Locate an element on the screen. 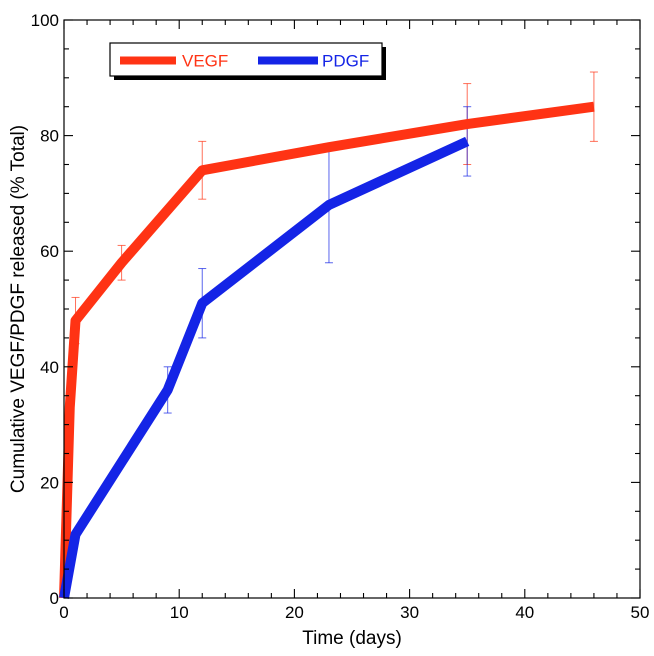  x-tick-label: 0 is located at coordinates (63, 612).